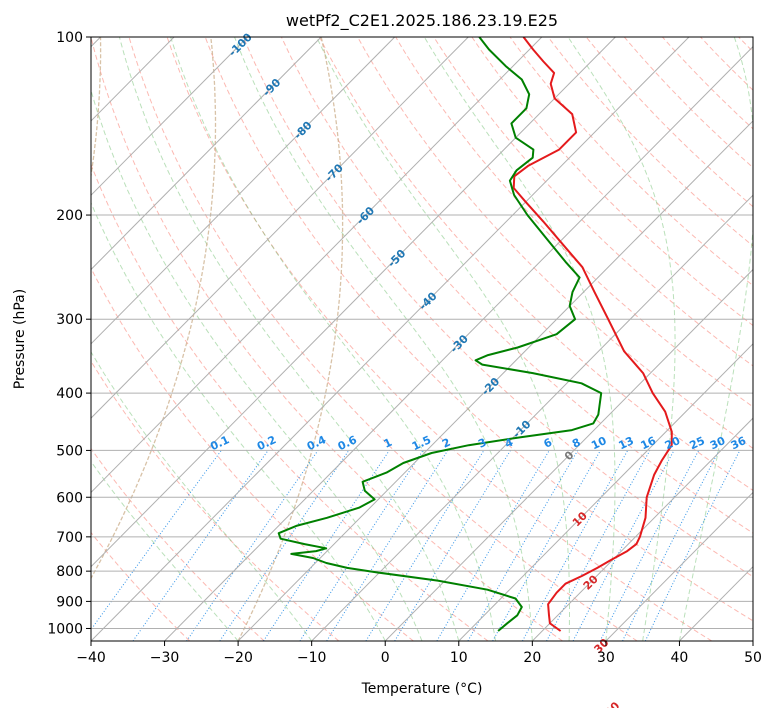 This screenshot has height=708, width=775. Describe the element at coordinates (69, 538) in the screenshot. I see `y-tick-label: 700` at that location.